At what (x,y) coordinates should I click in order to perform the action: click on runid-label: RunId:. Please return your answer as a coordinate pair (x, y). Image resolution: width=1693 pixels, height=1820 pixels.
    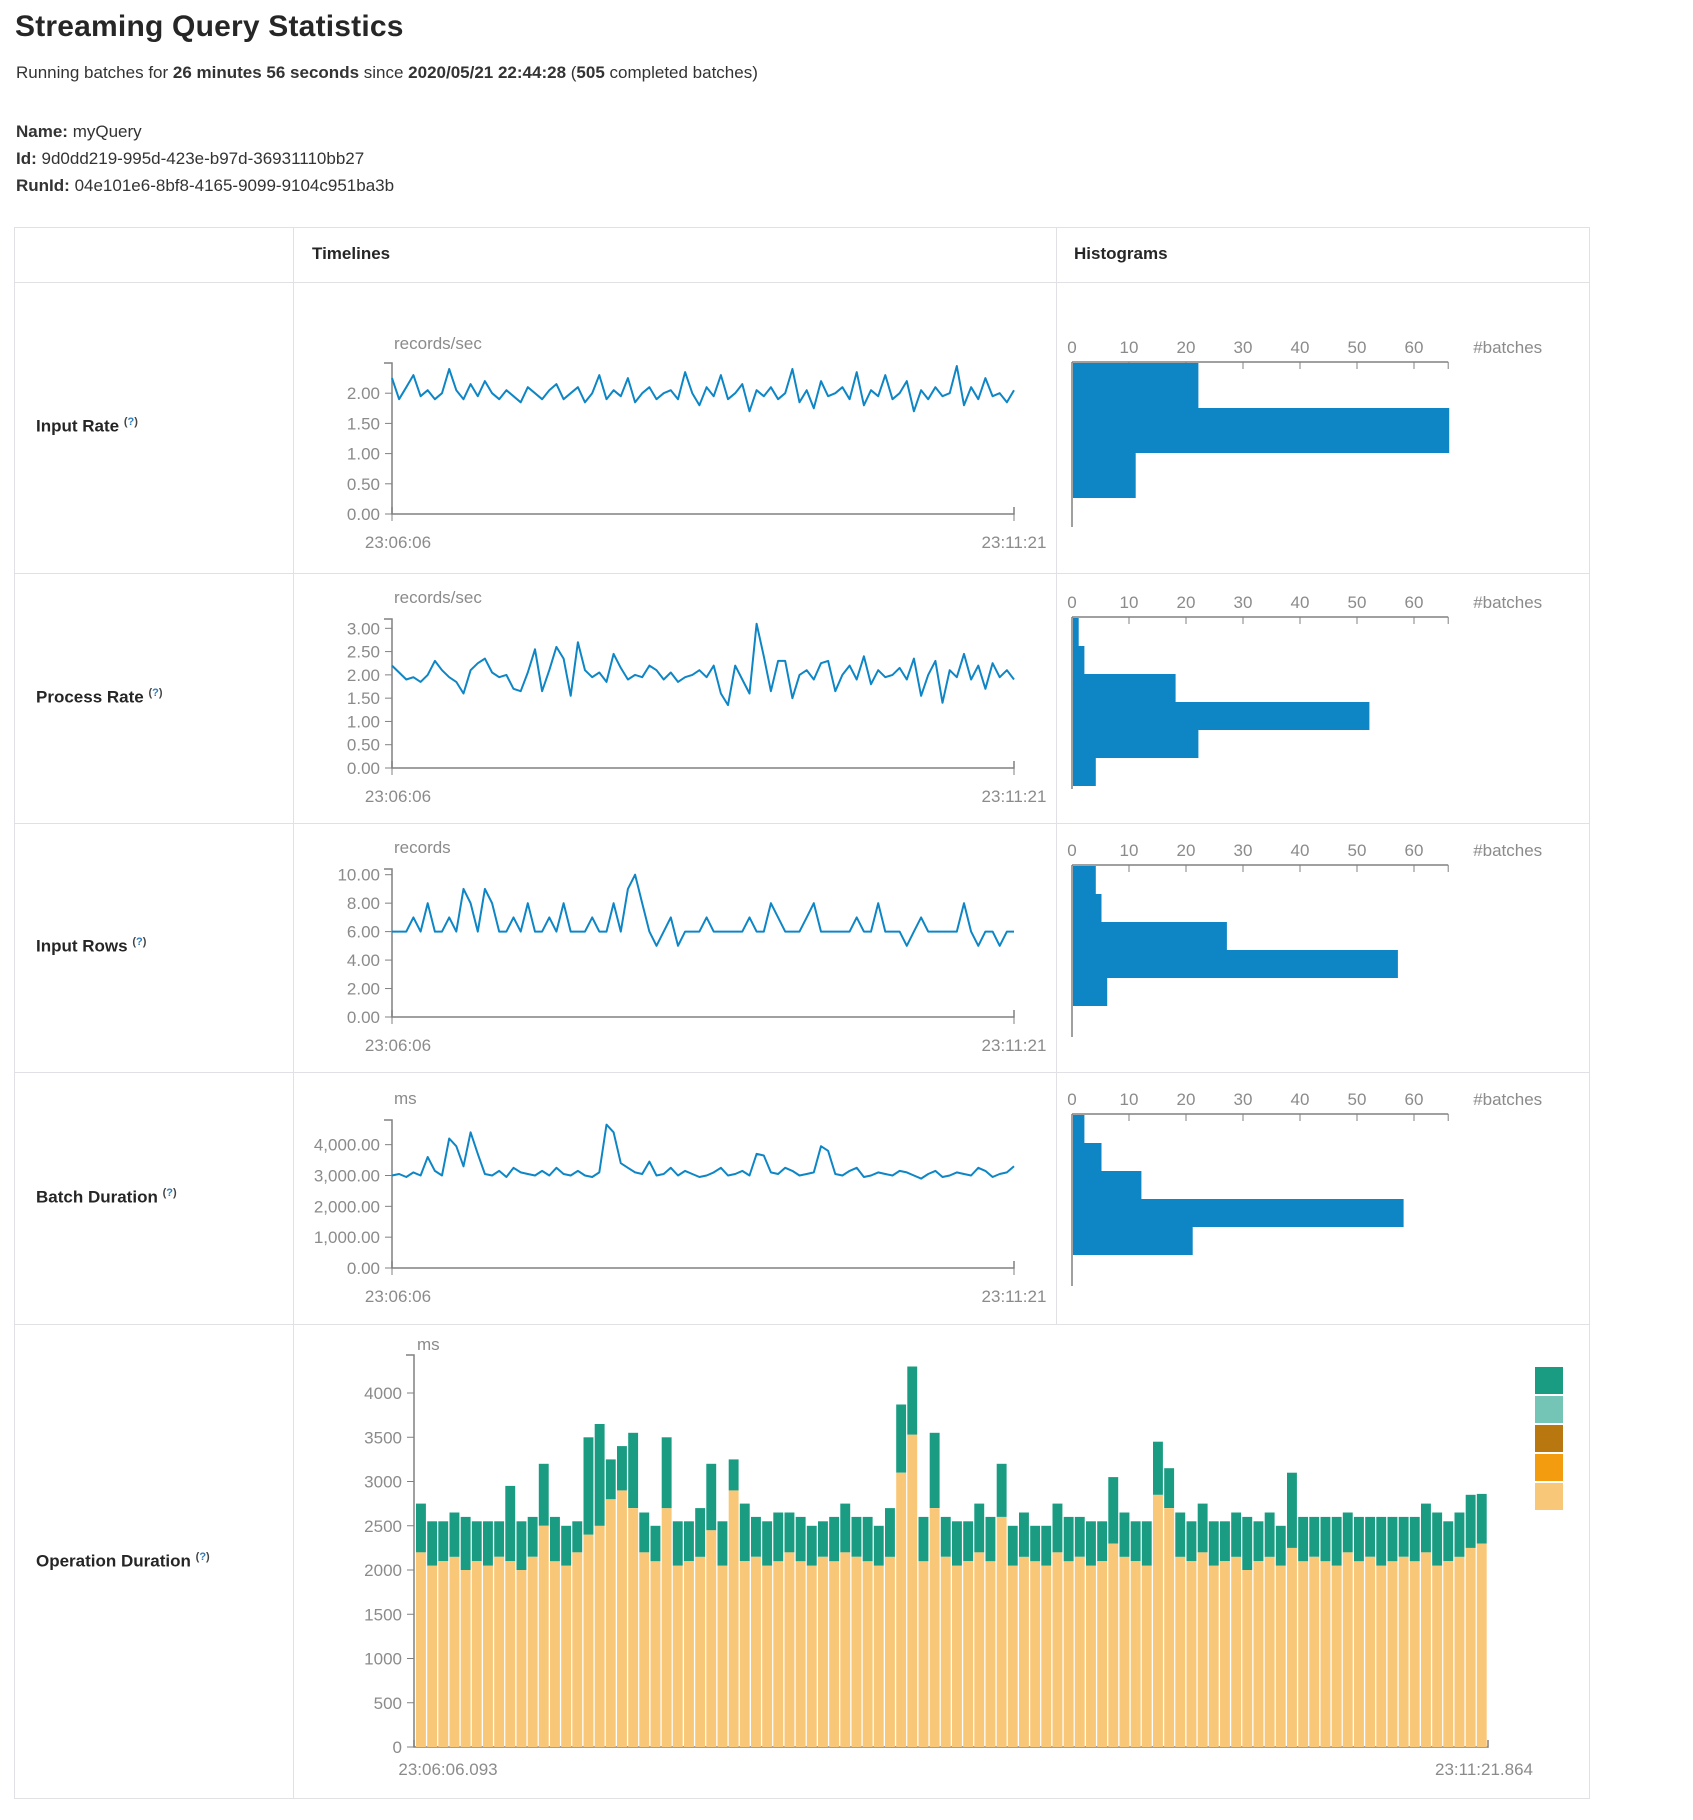
    Looking at the image, I should click on (43, 185).